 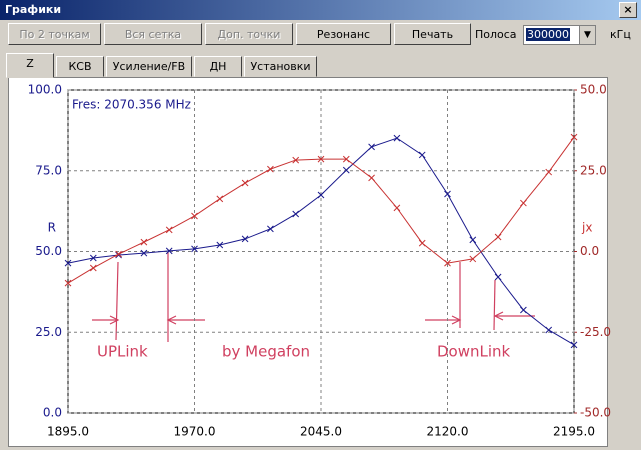 What do you see at coordinates (595, 332) in the screenshot?
I see `y2-tick-label: -25.0` at bounding box center [595, 332].